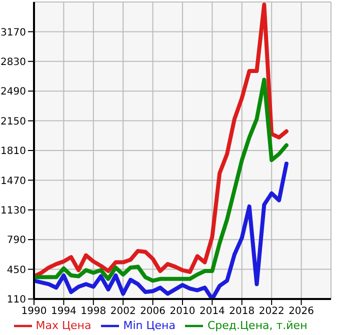 This screenshot has width=345, height=335. What do you see at coordinates (13, 122) in the screenshot?
I see `y-tick-label: 2150` at bounding box center [13, 122].